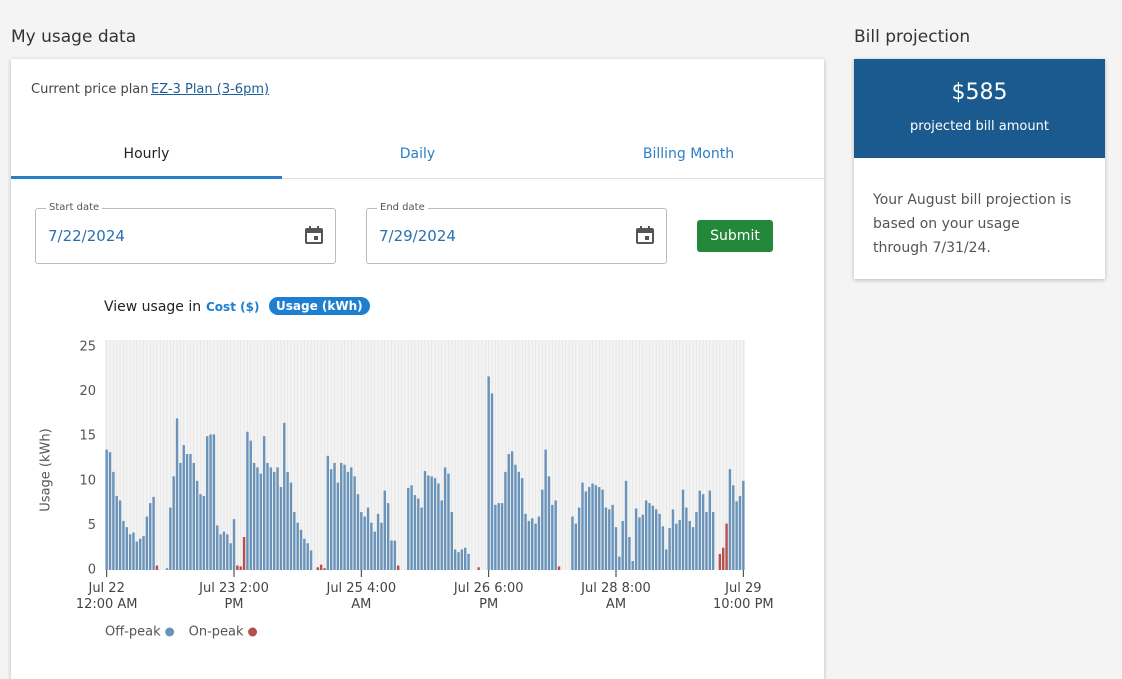  What do you see at coordinates (185, 236) in the screenshot?
I see `start-date-field` at bounding box center [185, 236].